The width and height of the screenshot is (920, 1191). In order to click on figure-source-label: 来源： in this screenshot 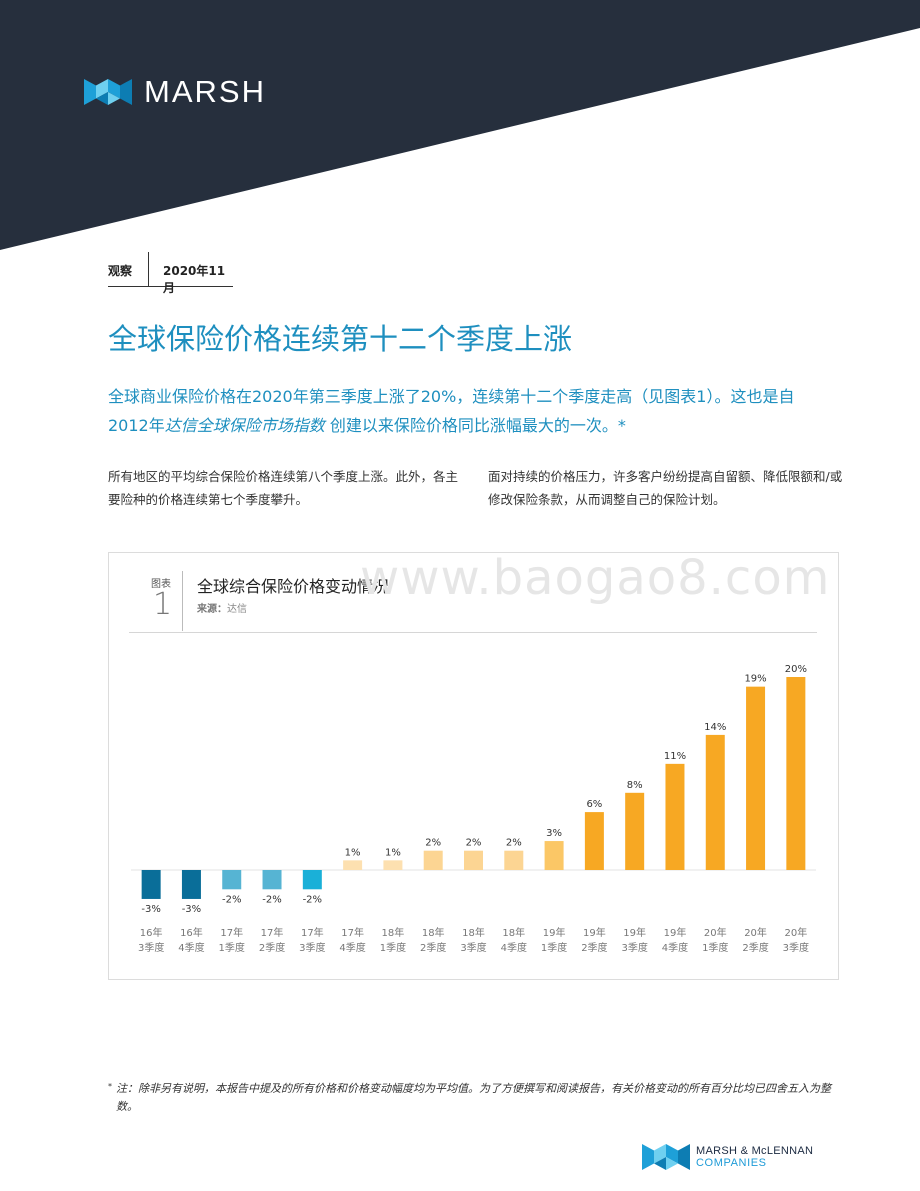, I will do `click(212, 609)`.